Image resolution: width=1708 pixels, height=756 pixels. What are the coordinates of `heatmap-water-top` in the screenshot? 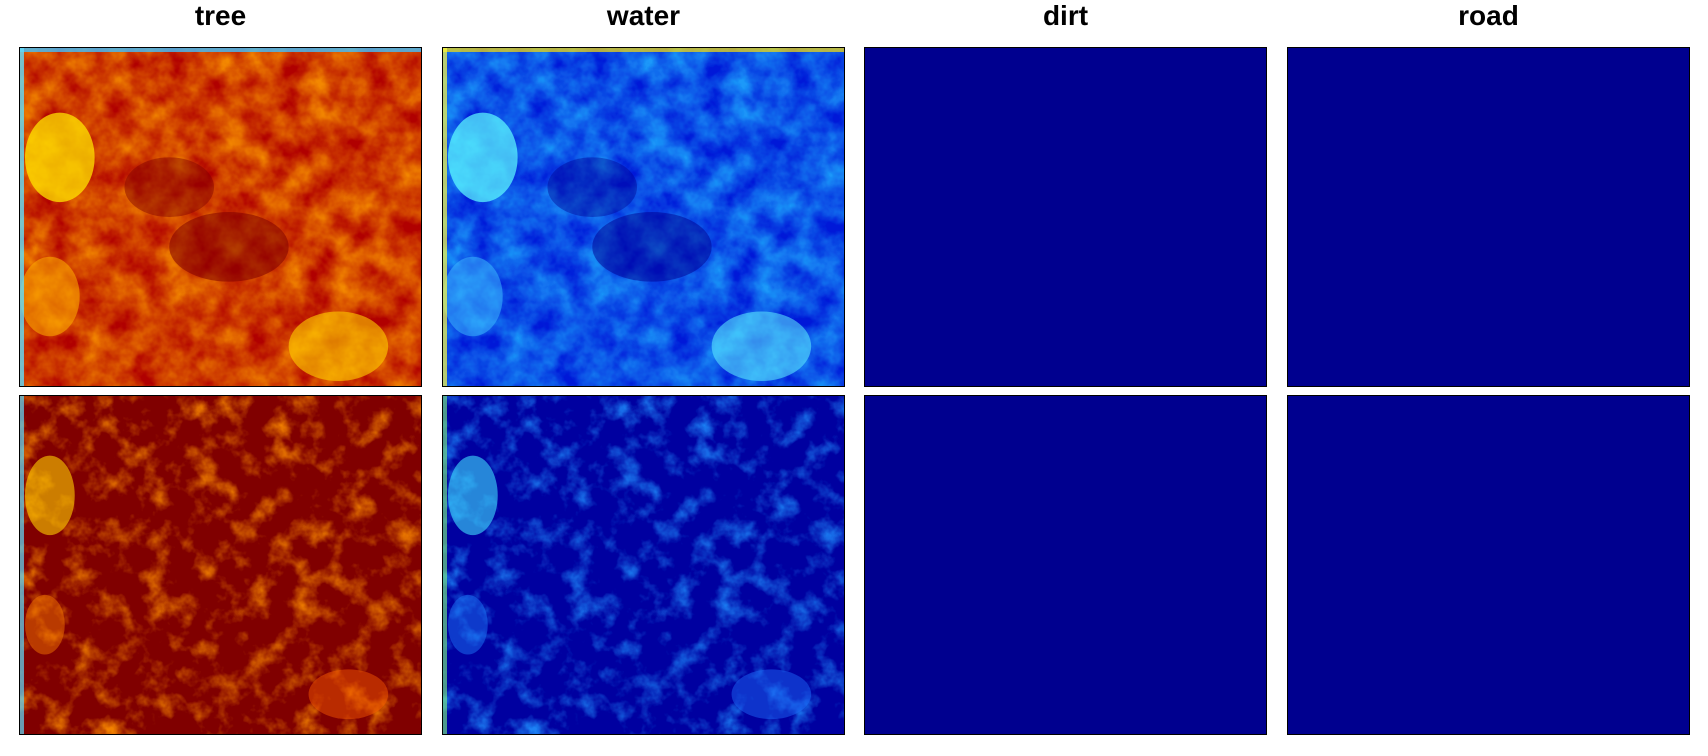 It's located at (643, 217).